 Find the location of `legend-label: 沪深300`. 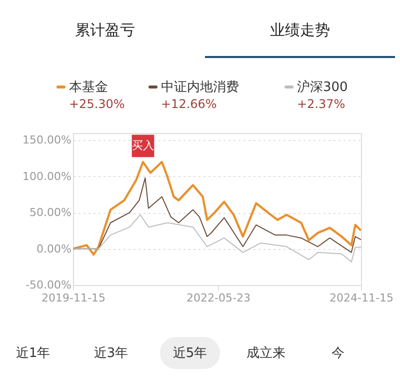

legend-label: 沪深300 is located at coordinates (322, 87).